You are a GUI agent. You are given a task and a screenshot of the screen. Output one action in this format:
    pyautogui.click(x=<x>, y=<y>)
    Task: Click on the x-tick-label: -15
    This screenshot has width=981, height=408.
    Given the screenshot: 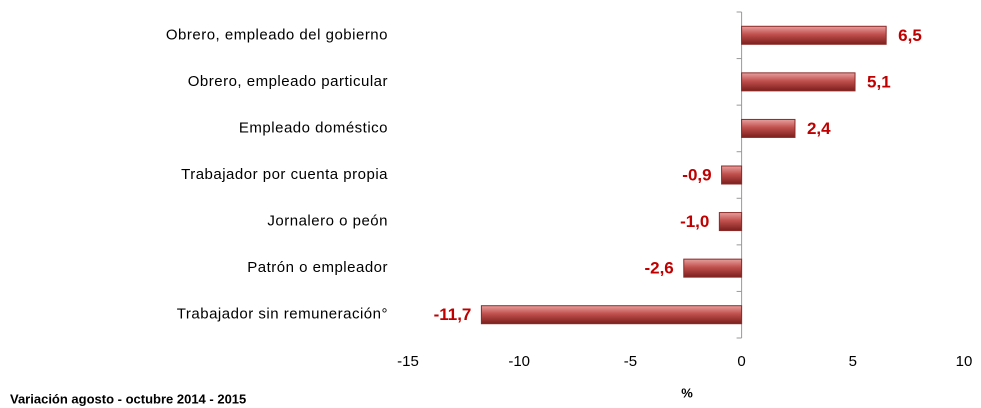 What is the action you would take?
    pyautogui.click(x=408, y=361)
    